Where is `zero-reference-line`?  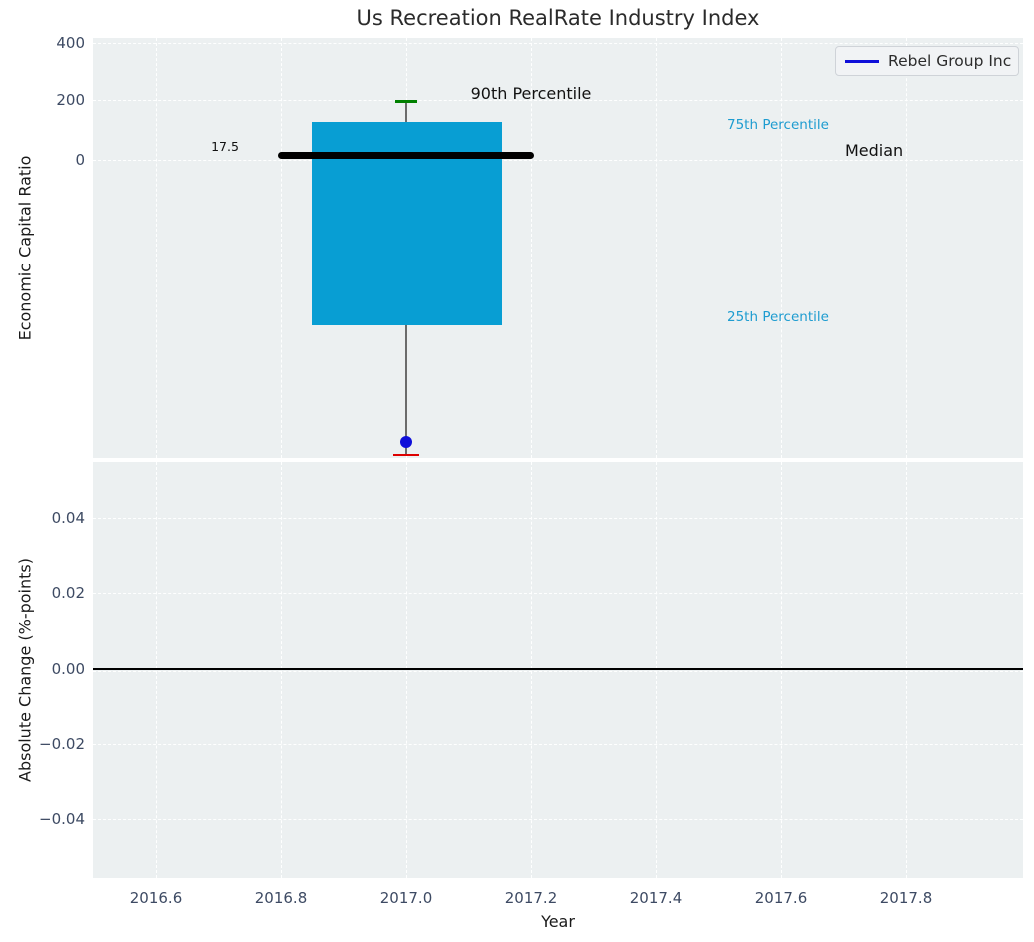 zero-reference-line is located at coordinates (558, 669).